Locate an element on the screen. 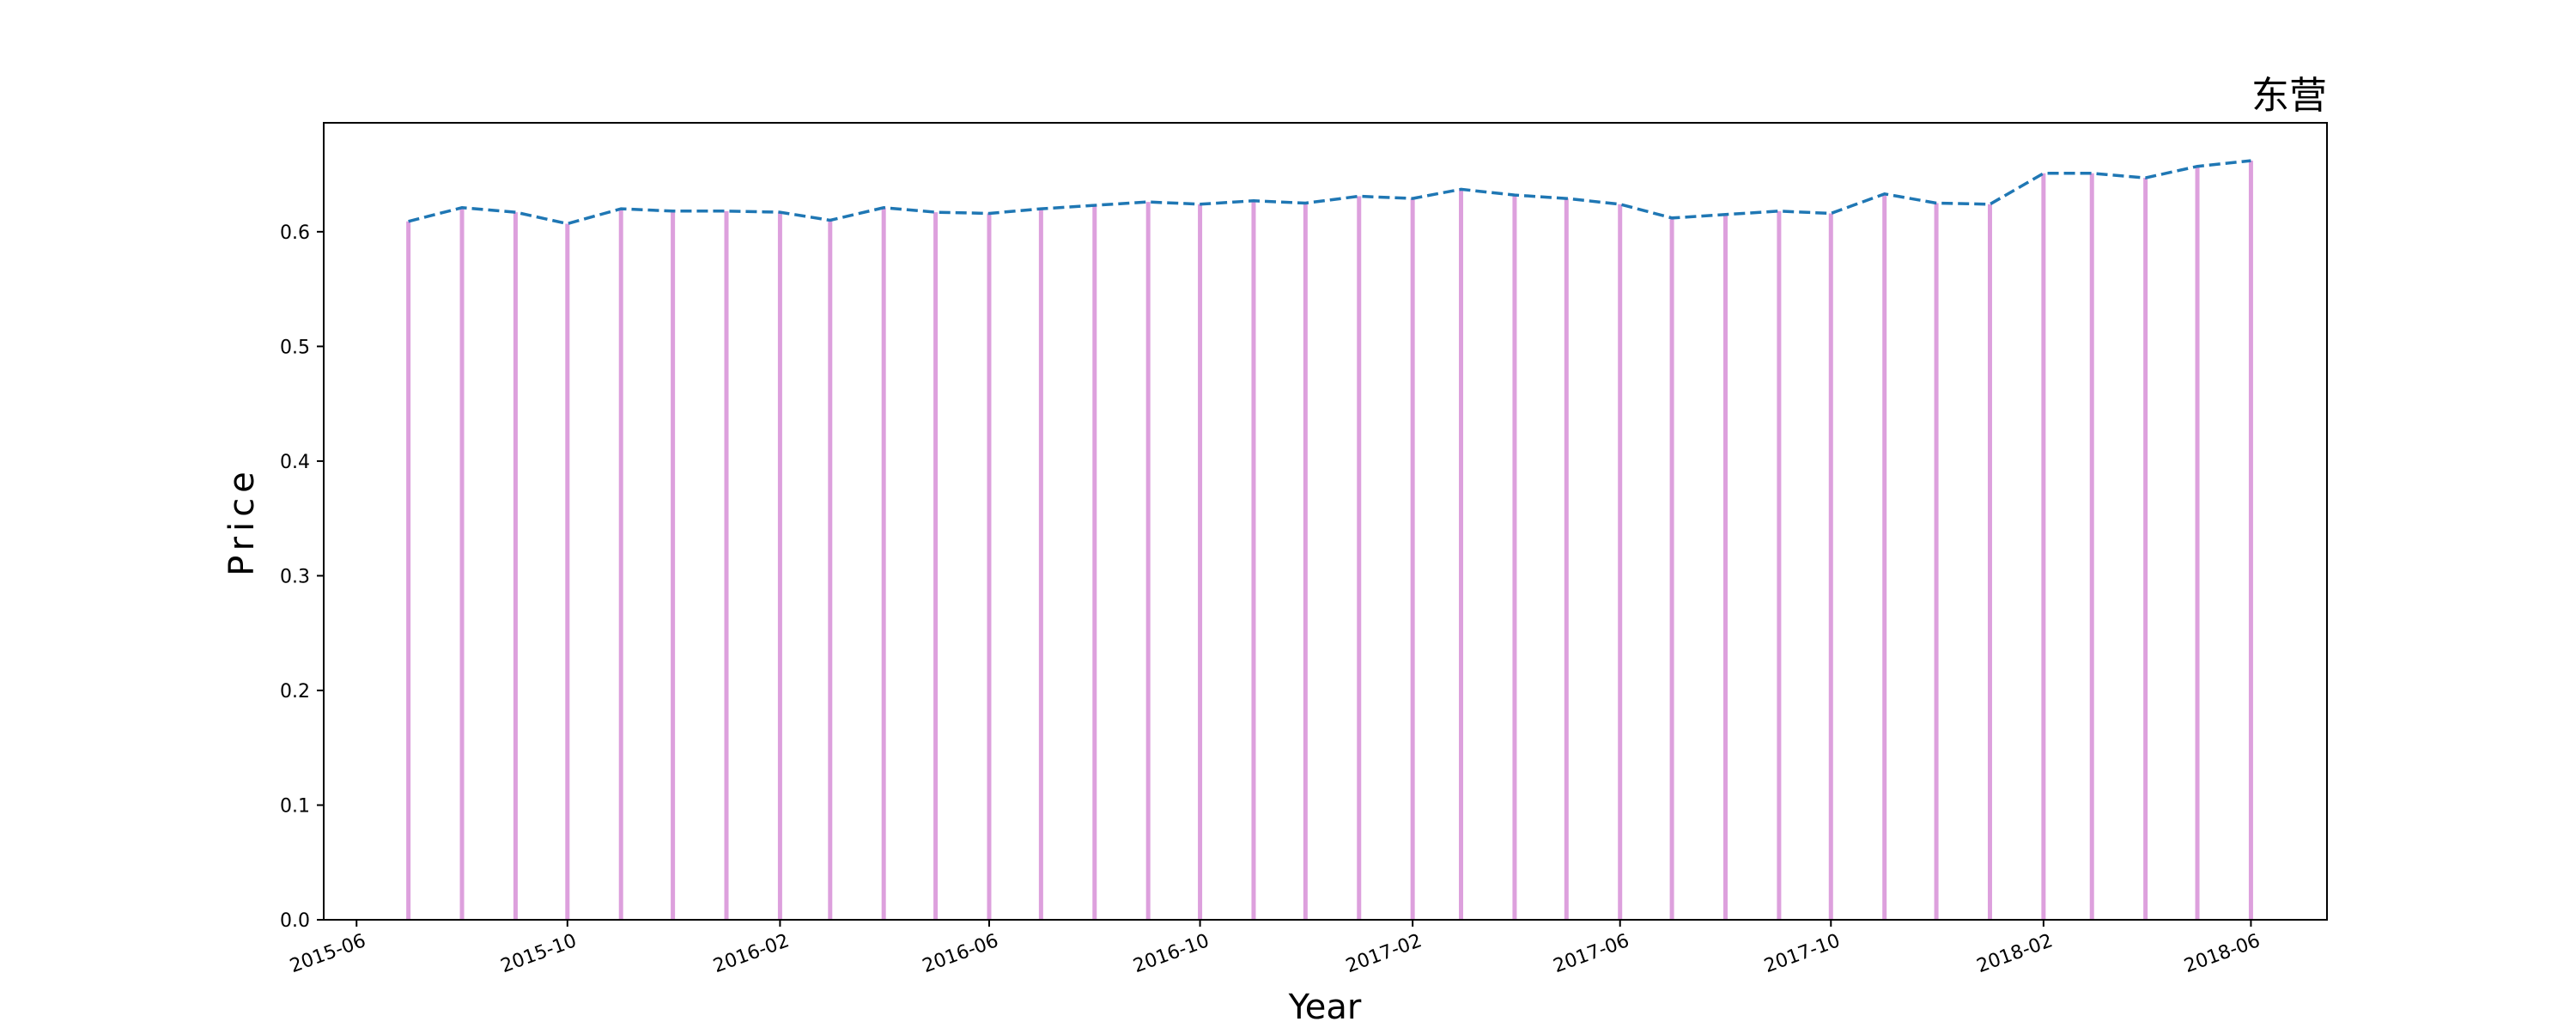  x-tick-label: 2016-10 is located at coordinates (1171, 954).